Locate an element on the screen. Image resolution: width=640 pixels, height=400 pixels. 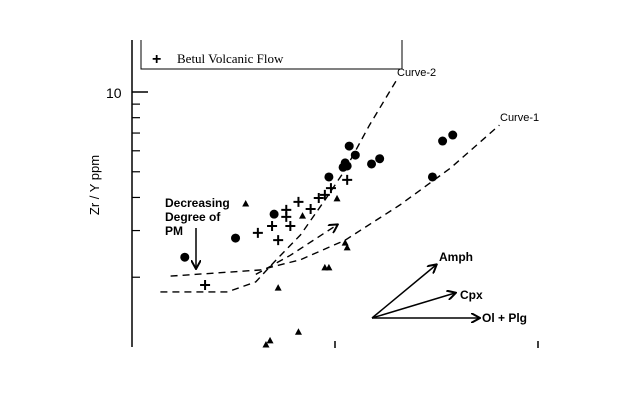
mixing-curve-line is located at coordinates (296, 250).